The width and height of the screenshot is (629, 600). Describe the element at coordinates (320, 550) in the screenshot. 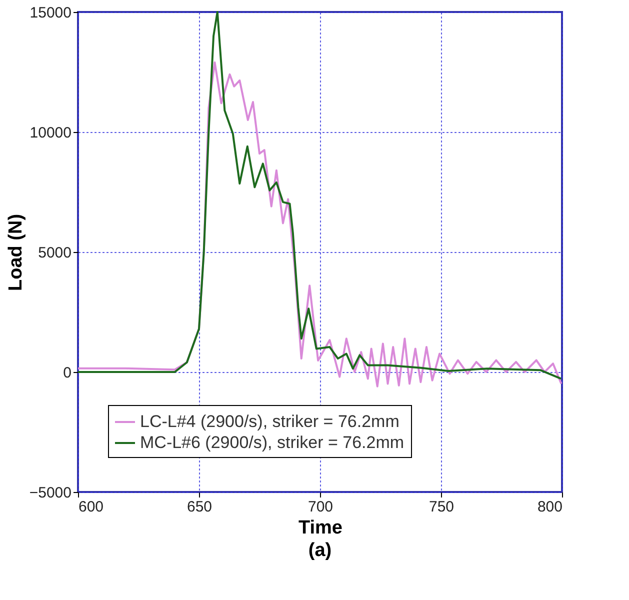

I see `text: (a)` at that location.